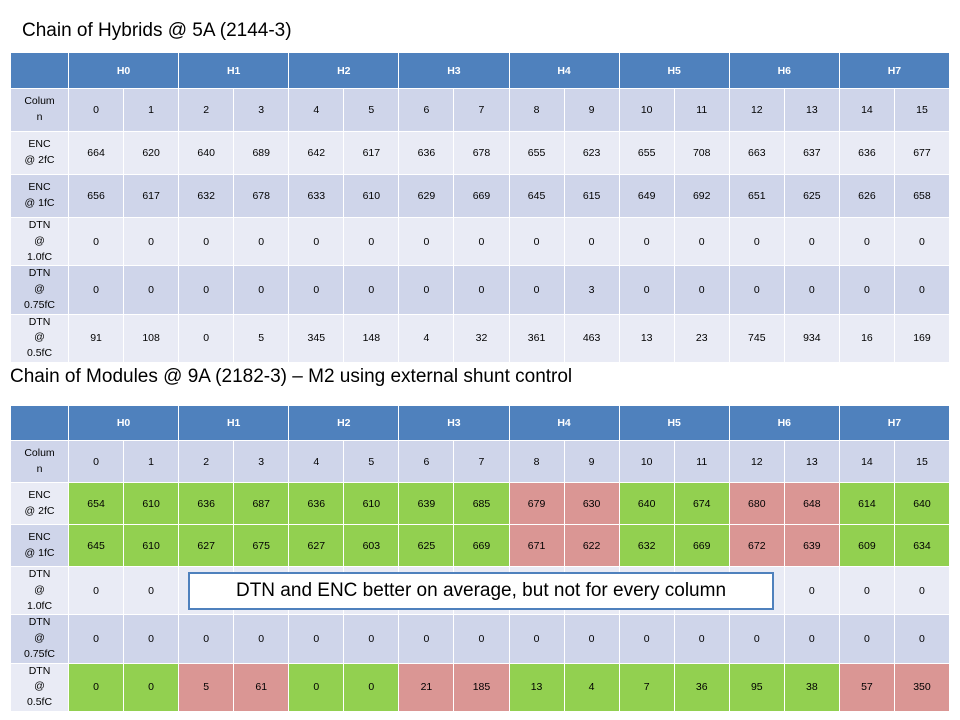 The image size is (960, 720). I want to click on cell: 32, so click(481, 338).